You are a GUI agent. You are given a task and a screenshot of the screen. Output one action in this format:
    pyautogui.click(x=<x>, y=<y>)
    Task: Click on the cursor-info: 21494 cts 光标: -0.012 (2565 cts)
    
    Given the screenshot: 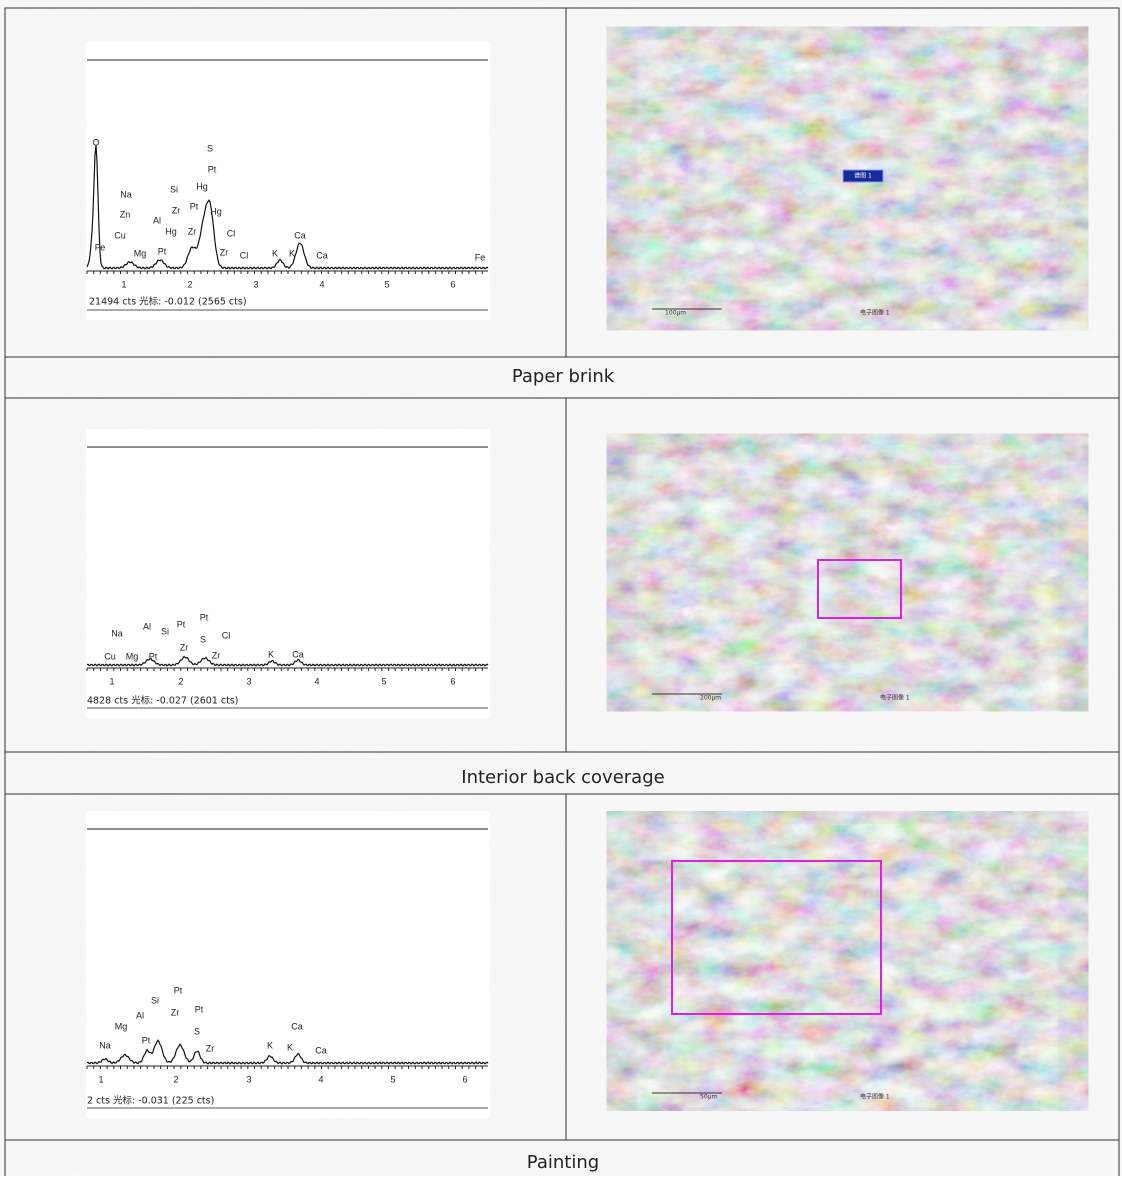 What is the action you would take?
    pyautogui.click(x=168, y=302)
    